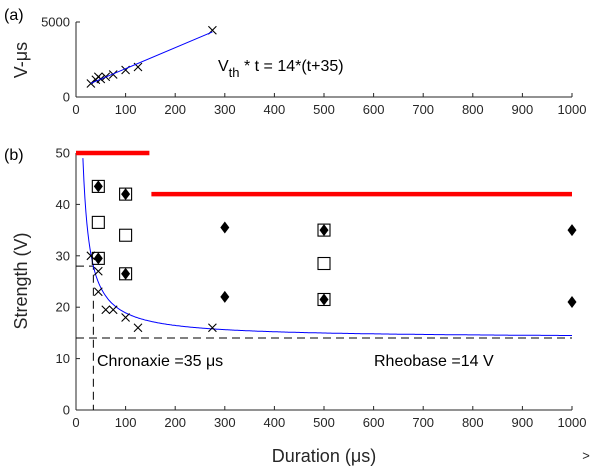 This screenshot has width=600, height=475. Describe the element at coordinates (63, 307) in the screenshot. I see `y-tick-label: 20` at that location.